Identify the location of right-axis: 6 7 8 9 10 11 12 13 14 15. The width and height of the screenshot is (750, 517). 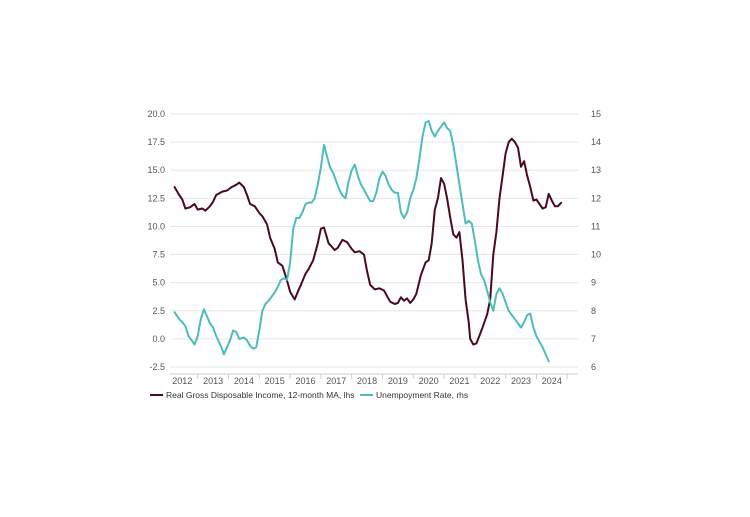
(596, 240).